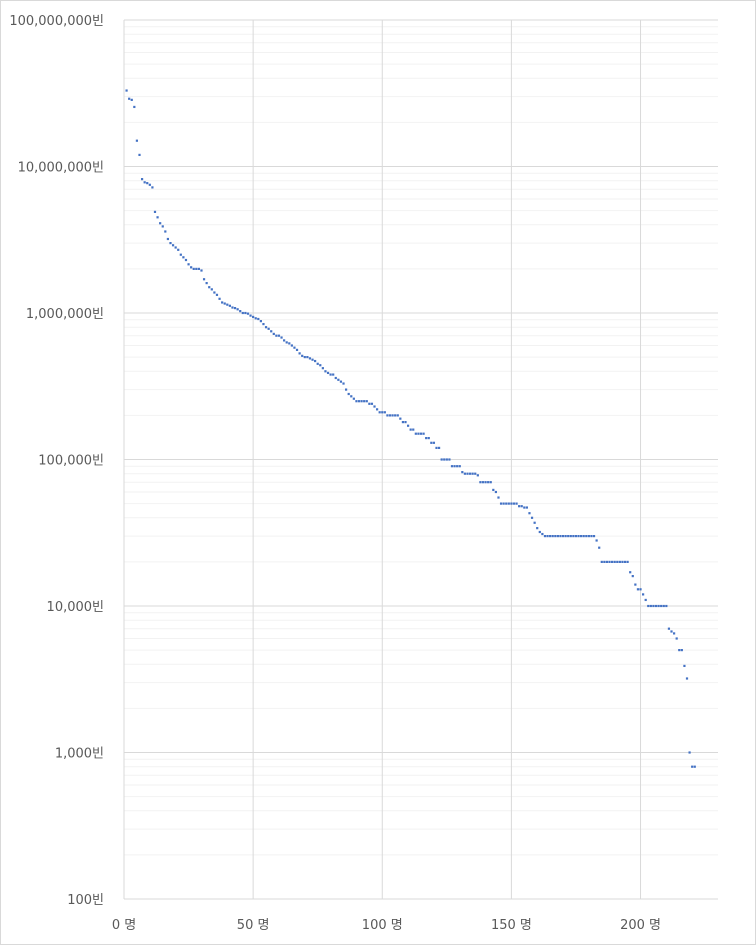 The width and height of the screenshot is (756, 949). I want to click on y-tick-label: 100빈, so click(85, 900).